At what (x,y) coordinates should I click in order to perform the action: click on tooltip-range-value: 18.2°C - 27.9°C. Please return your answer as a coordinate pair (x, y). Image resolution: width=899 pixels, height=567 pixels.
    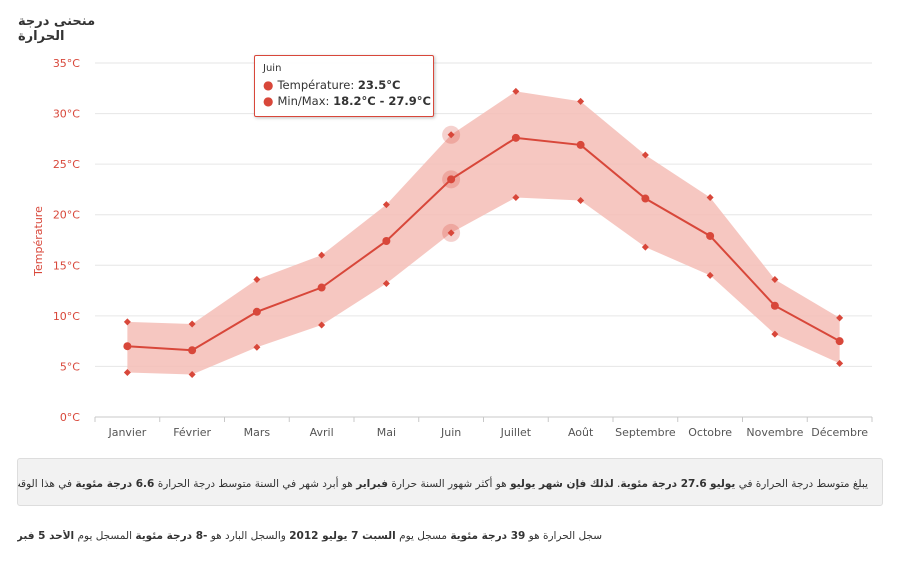
    Looking at the image, I should click on (382, 101).